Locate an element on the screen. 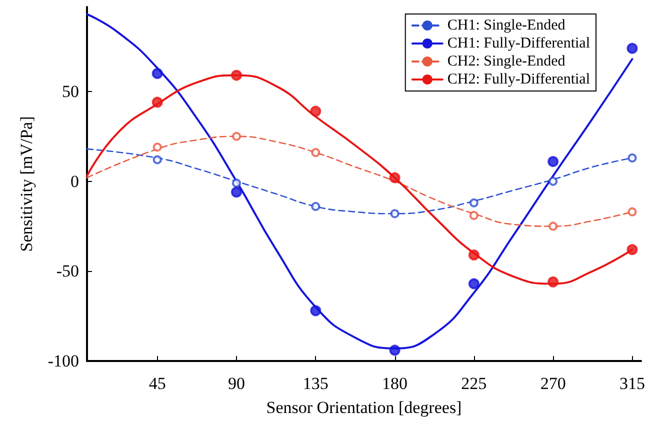  x-tick-label: 45 is located at coordinates (157, 383).